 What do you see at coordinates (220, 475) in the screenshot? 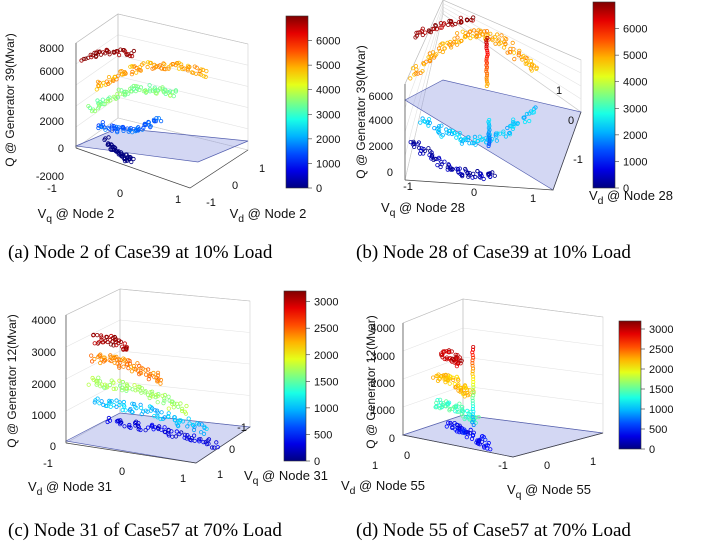
I see `c-y-tick-0: 1` at bounding box center [220, 475].